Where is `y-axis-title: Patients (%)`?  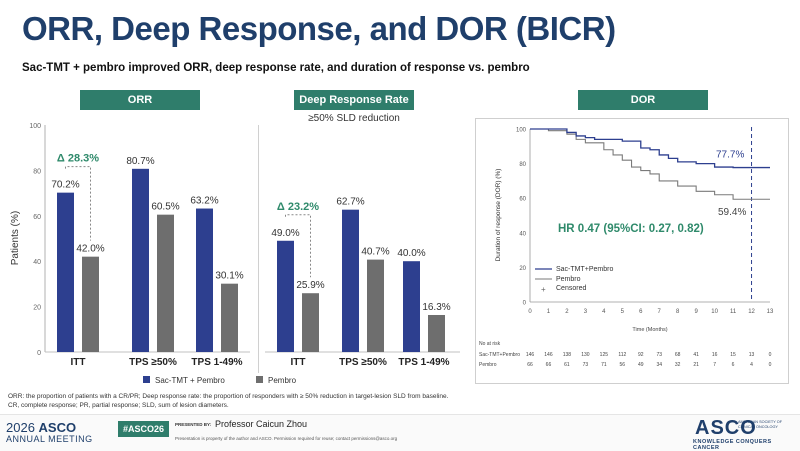
y-axis-title: Patients (%) is located at coordinates (15, 238).